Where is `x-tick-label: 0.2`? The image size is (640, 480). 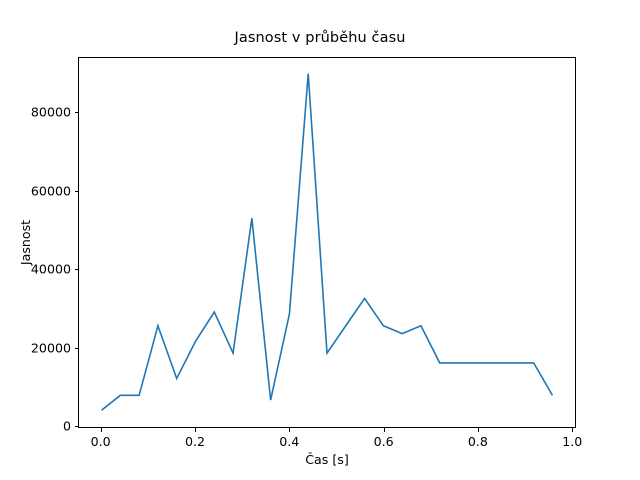
x-tick-label: 0.2 is located at coordinates (194, 441).